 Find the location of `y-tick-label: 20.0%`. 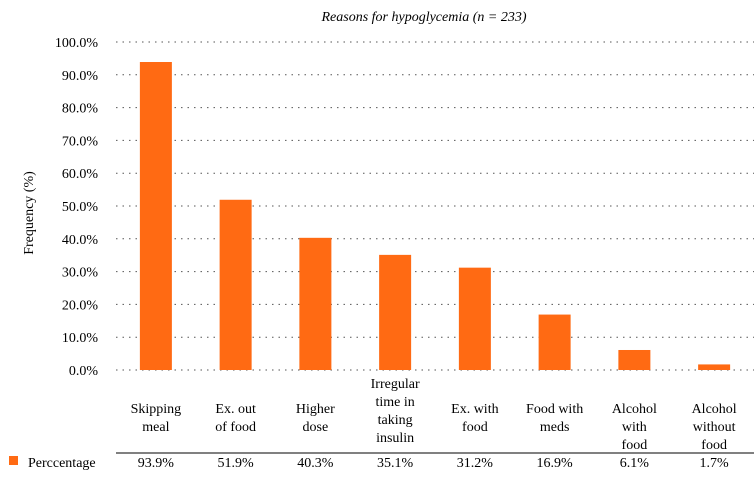

y-tick-label: 20.0% is located at coordinates (80, 305).